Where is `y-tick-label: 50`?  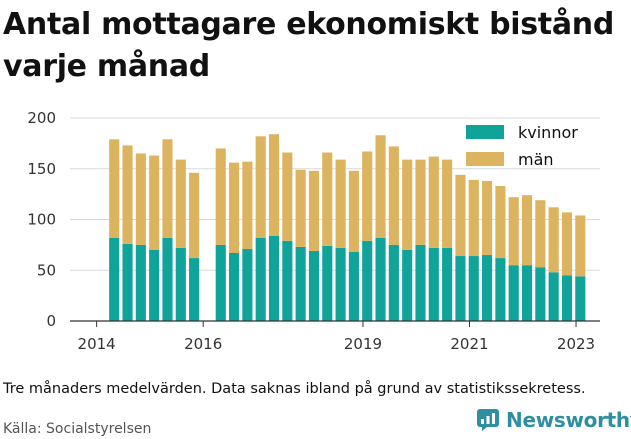
y-tick-label: 50 is located at coordinates (46, 270).